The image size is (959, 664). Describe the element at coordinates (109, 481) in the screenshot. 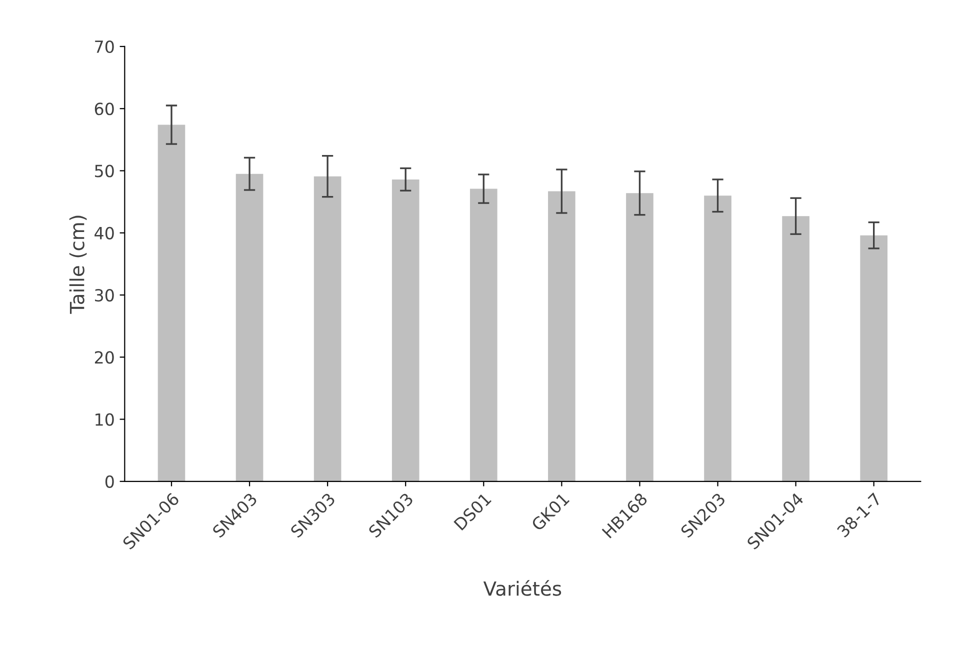

I see `y-tick-label: 0` at that location.